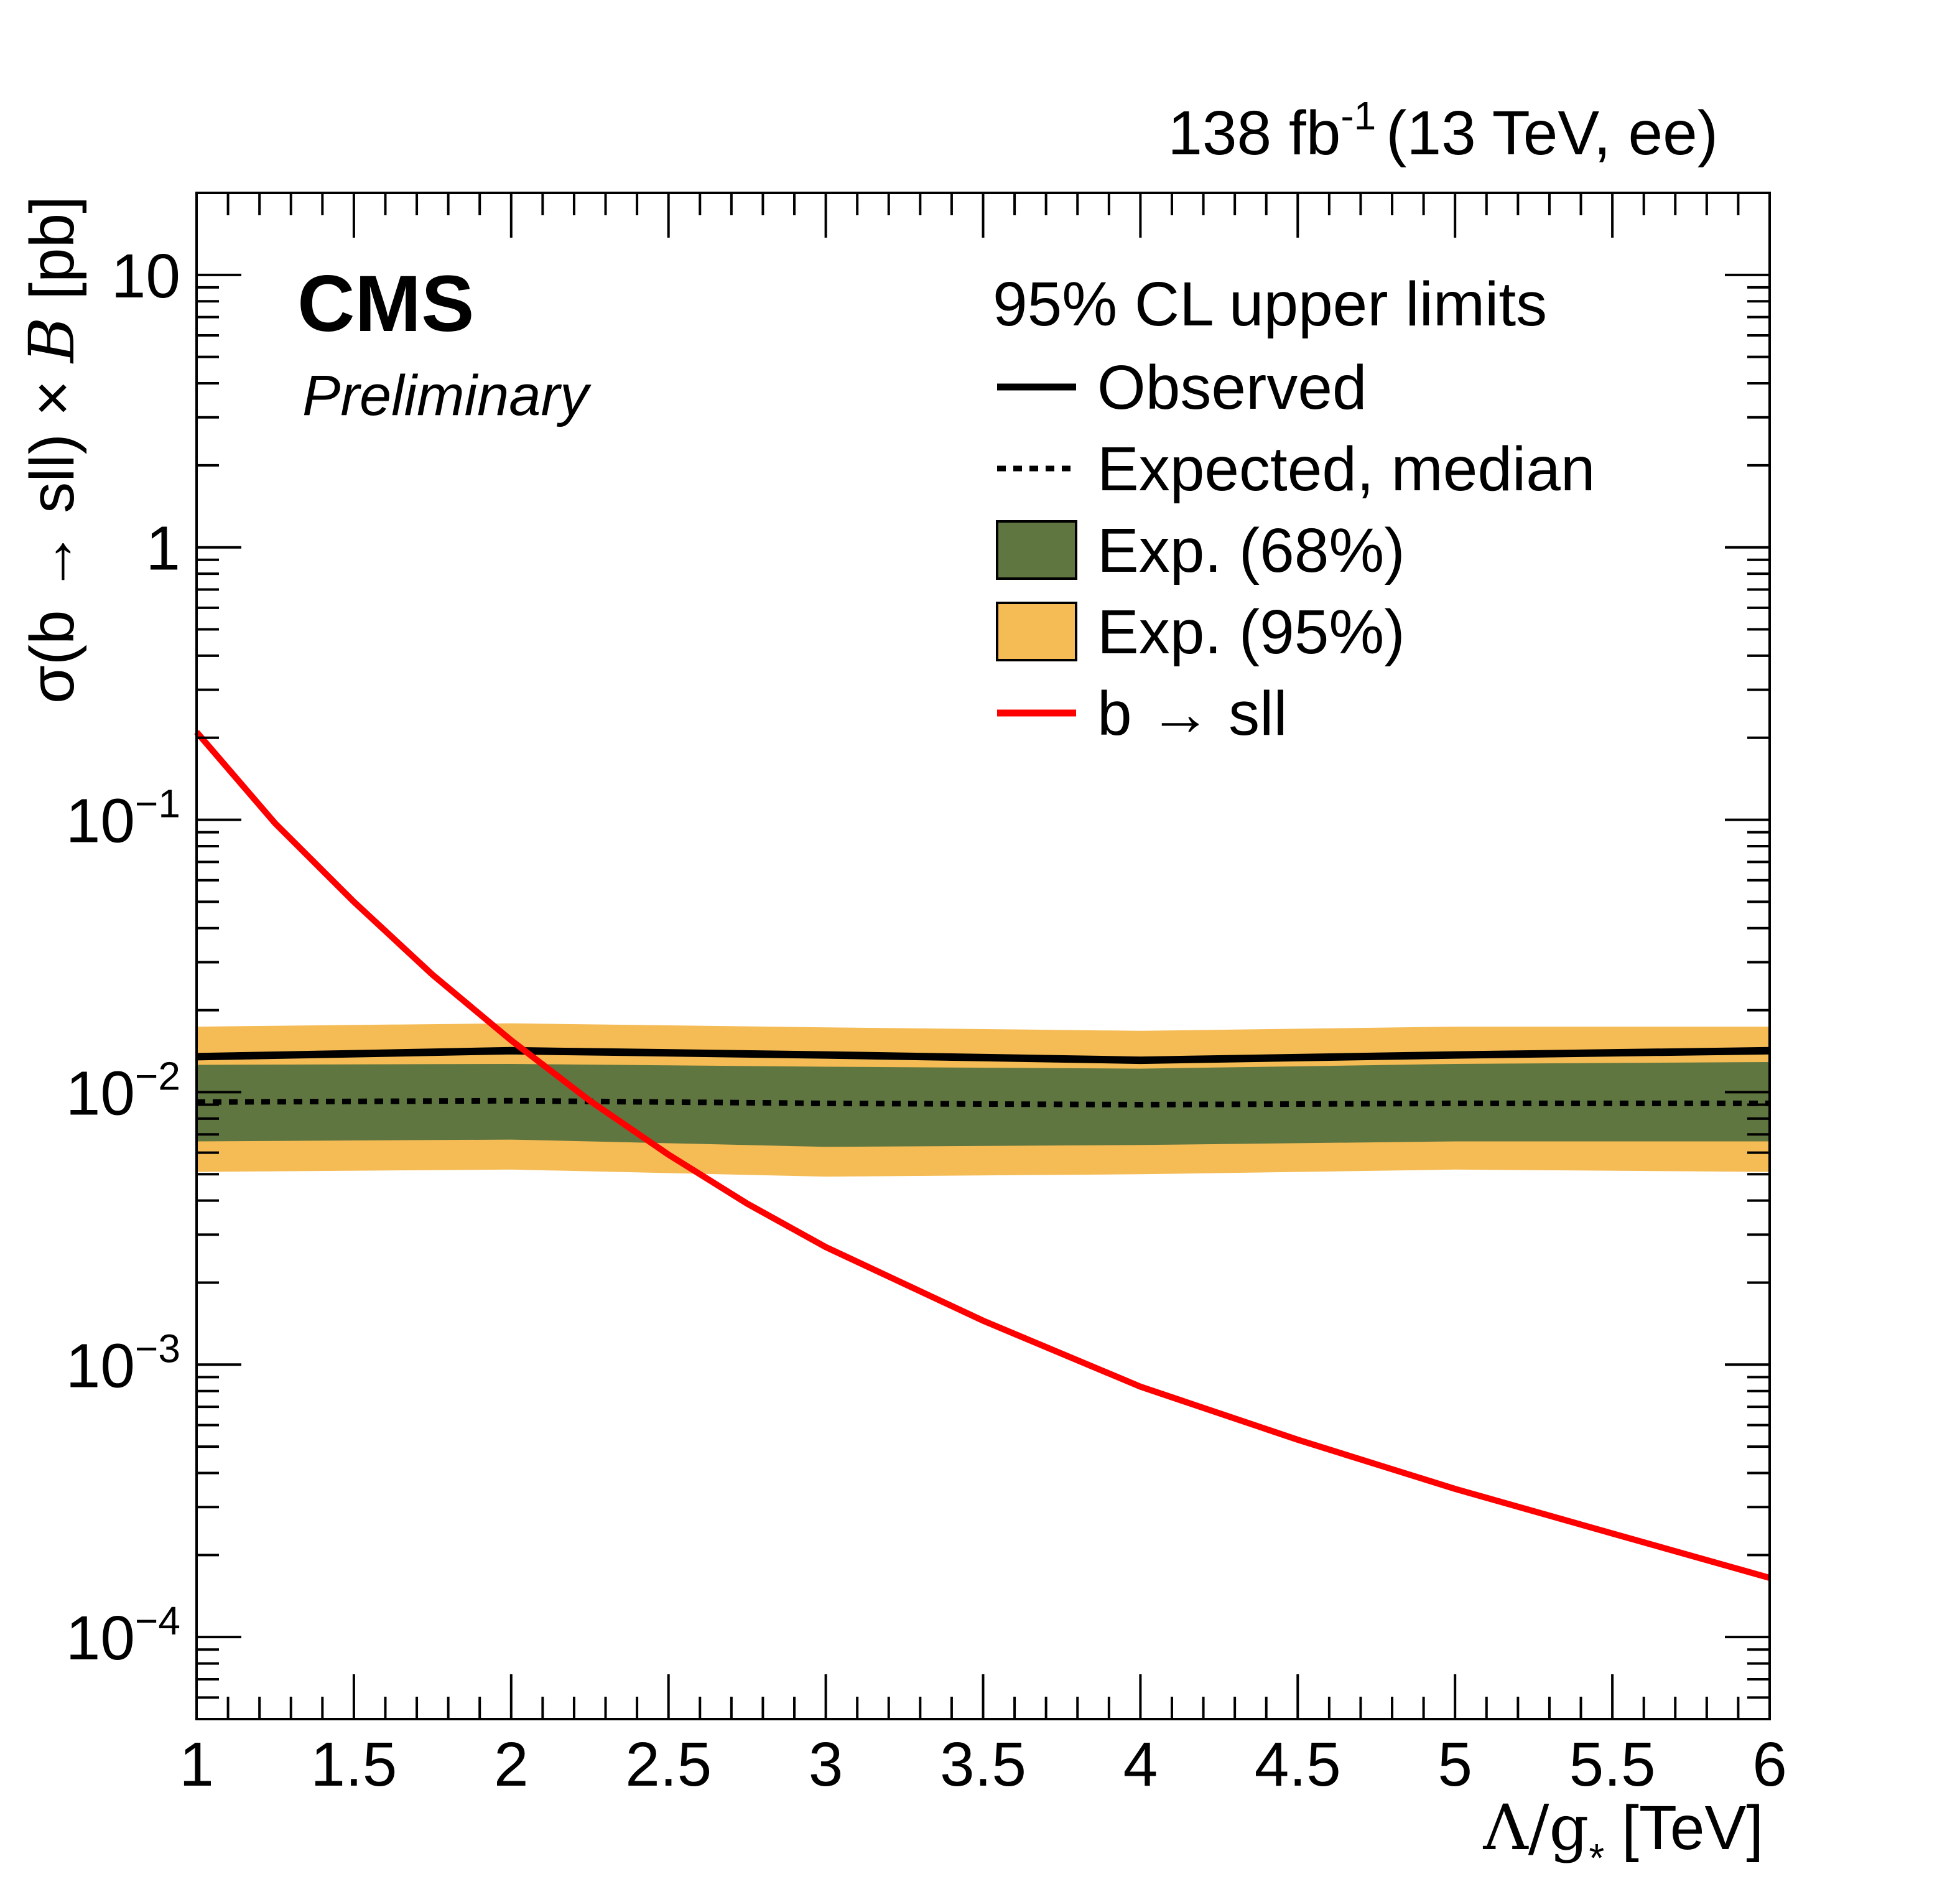  I want to click on y-tick-label: 1, so click(163, 549).